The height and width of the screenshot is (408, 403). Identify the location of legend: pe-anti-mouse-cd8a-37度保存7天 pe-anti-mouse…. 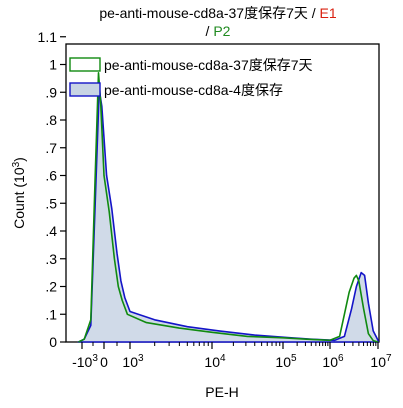
(191, 77).